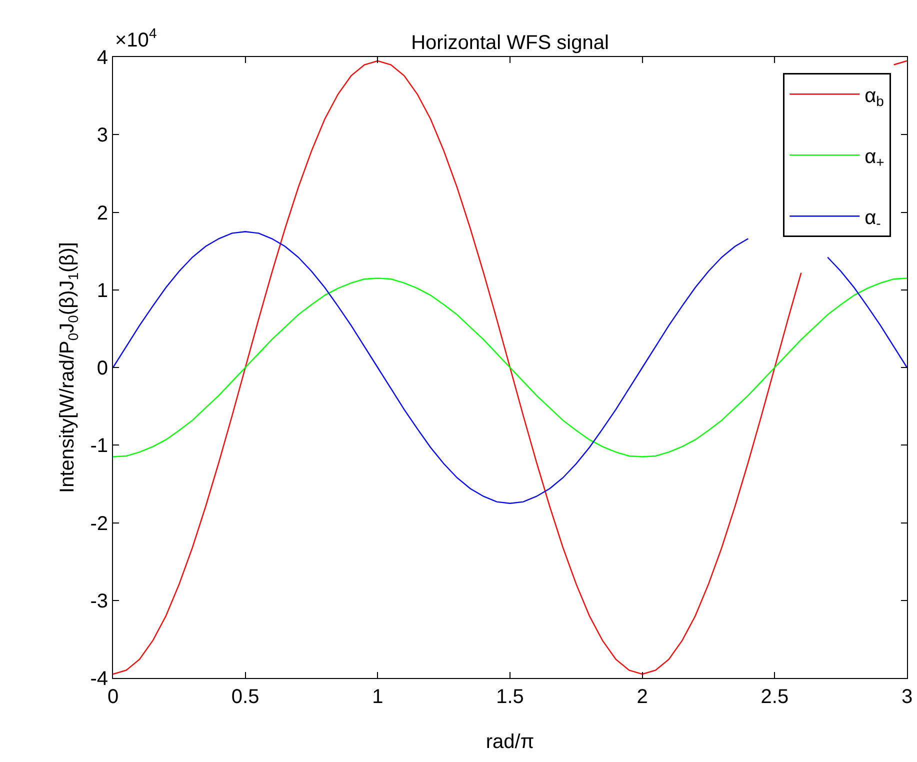 This screenshot has height=762, width=917. I want to click on x-tick-label: 3, so click(907, 697).